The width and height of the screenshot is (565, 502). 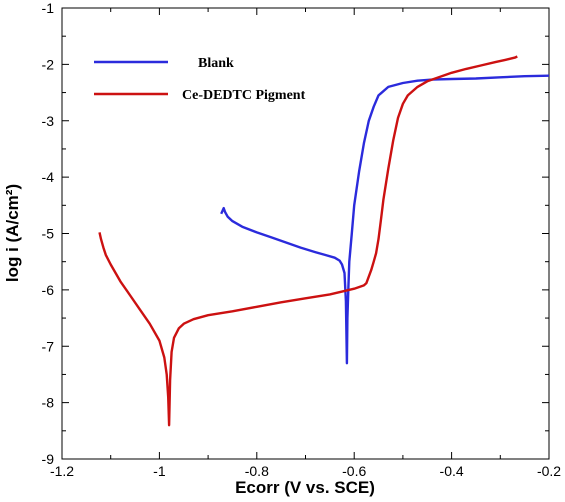 What do you see at coordinates (48, 346) in the screenshot?
I see `y-tick-label: -7` at bounding box center [48, 346].